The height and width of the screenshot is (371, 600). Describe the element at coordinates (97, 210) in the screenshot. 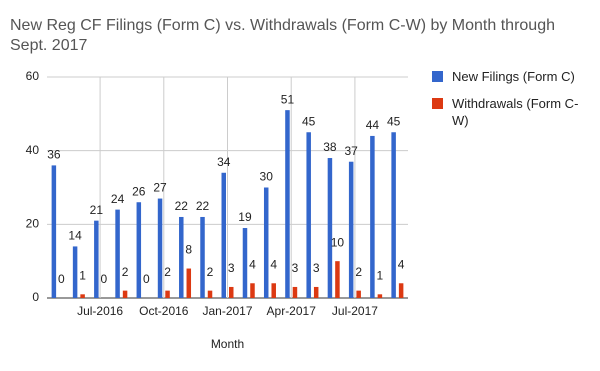

I see `value-label: 21` at that location.